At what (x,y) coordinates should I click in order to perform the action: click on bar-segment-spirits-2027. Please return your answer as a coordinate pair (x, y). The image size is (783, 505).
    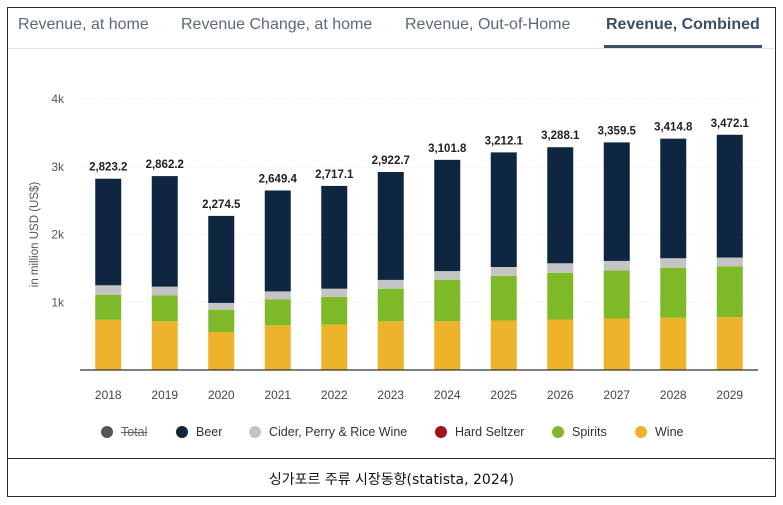
    Looking at the image, I should click on (616, 294).